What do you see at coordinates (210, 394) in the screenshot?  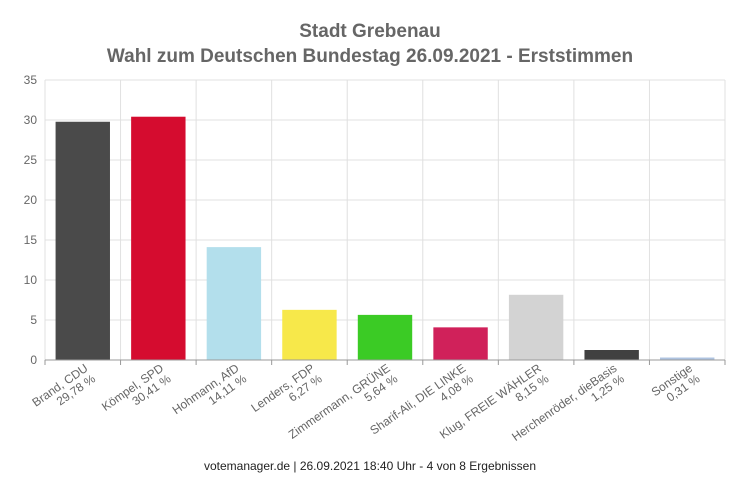 I see `x-tick-label: Hohmann, AfD14,11 %` at bounding box center [210, 394].